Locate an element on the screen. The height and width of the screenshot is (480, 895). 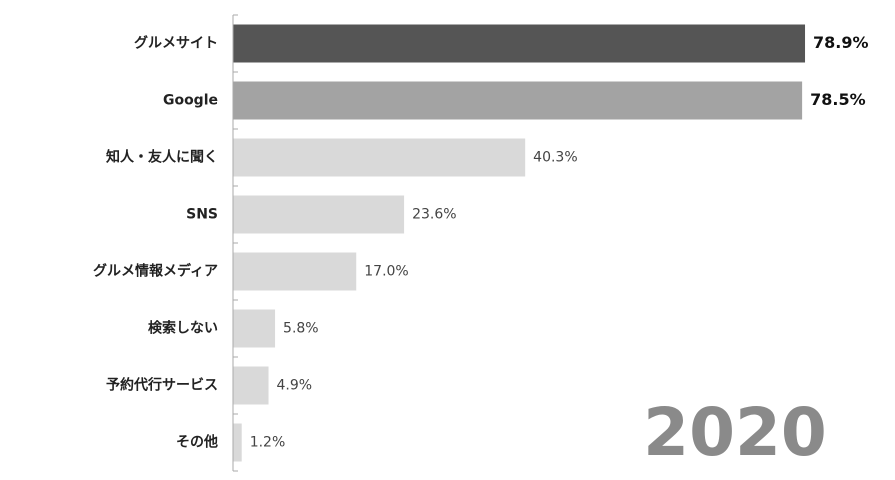
value-label: 78.9% is located at coordinates (841, 42).